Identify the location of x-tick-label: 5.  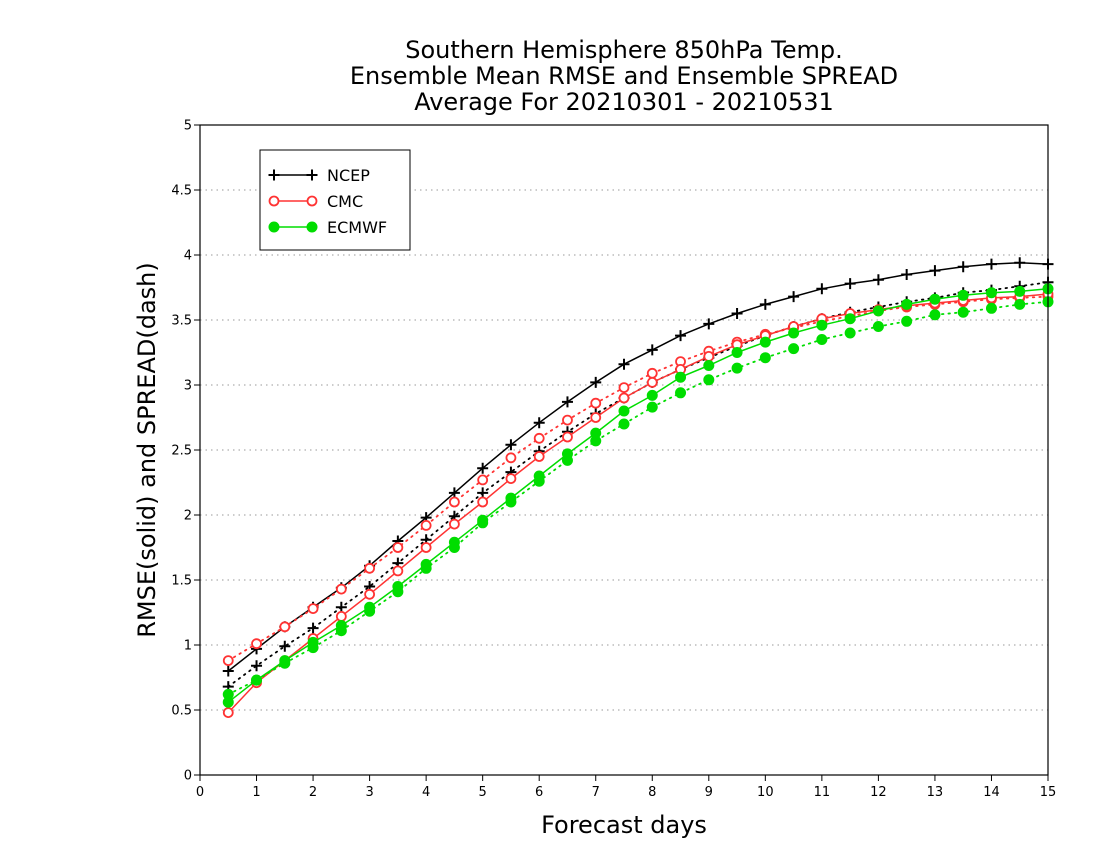
(483, 792).